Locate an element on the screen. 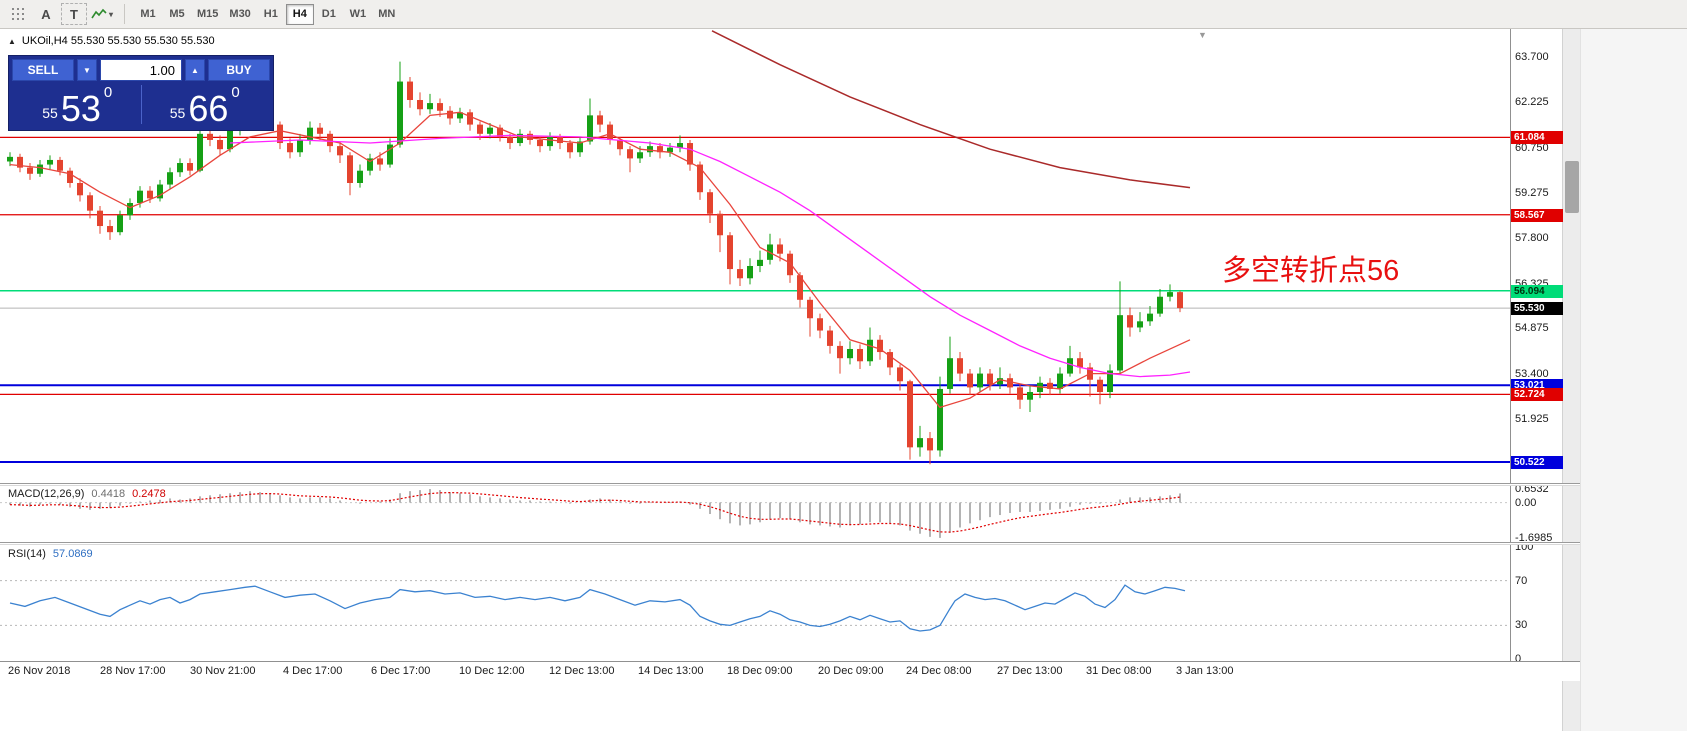 The height and width of the screenshot is (731, 1687). top-toolbar: A T ▾ M1 M5 M15 M30 H1 H4 D1 W1 MN is located at coordinates (843, 14).